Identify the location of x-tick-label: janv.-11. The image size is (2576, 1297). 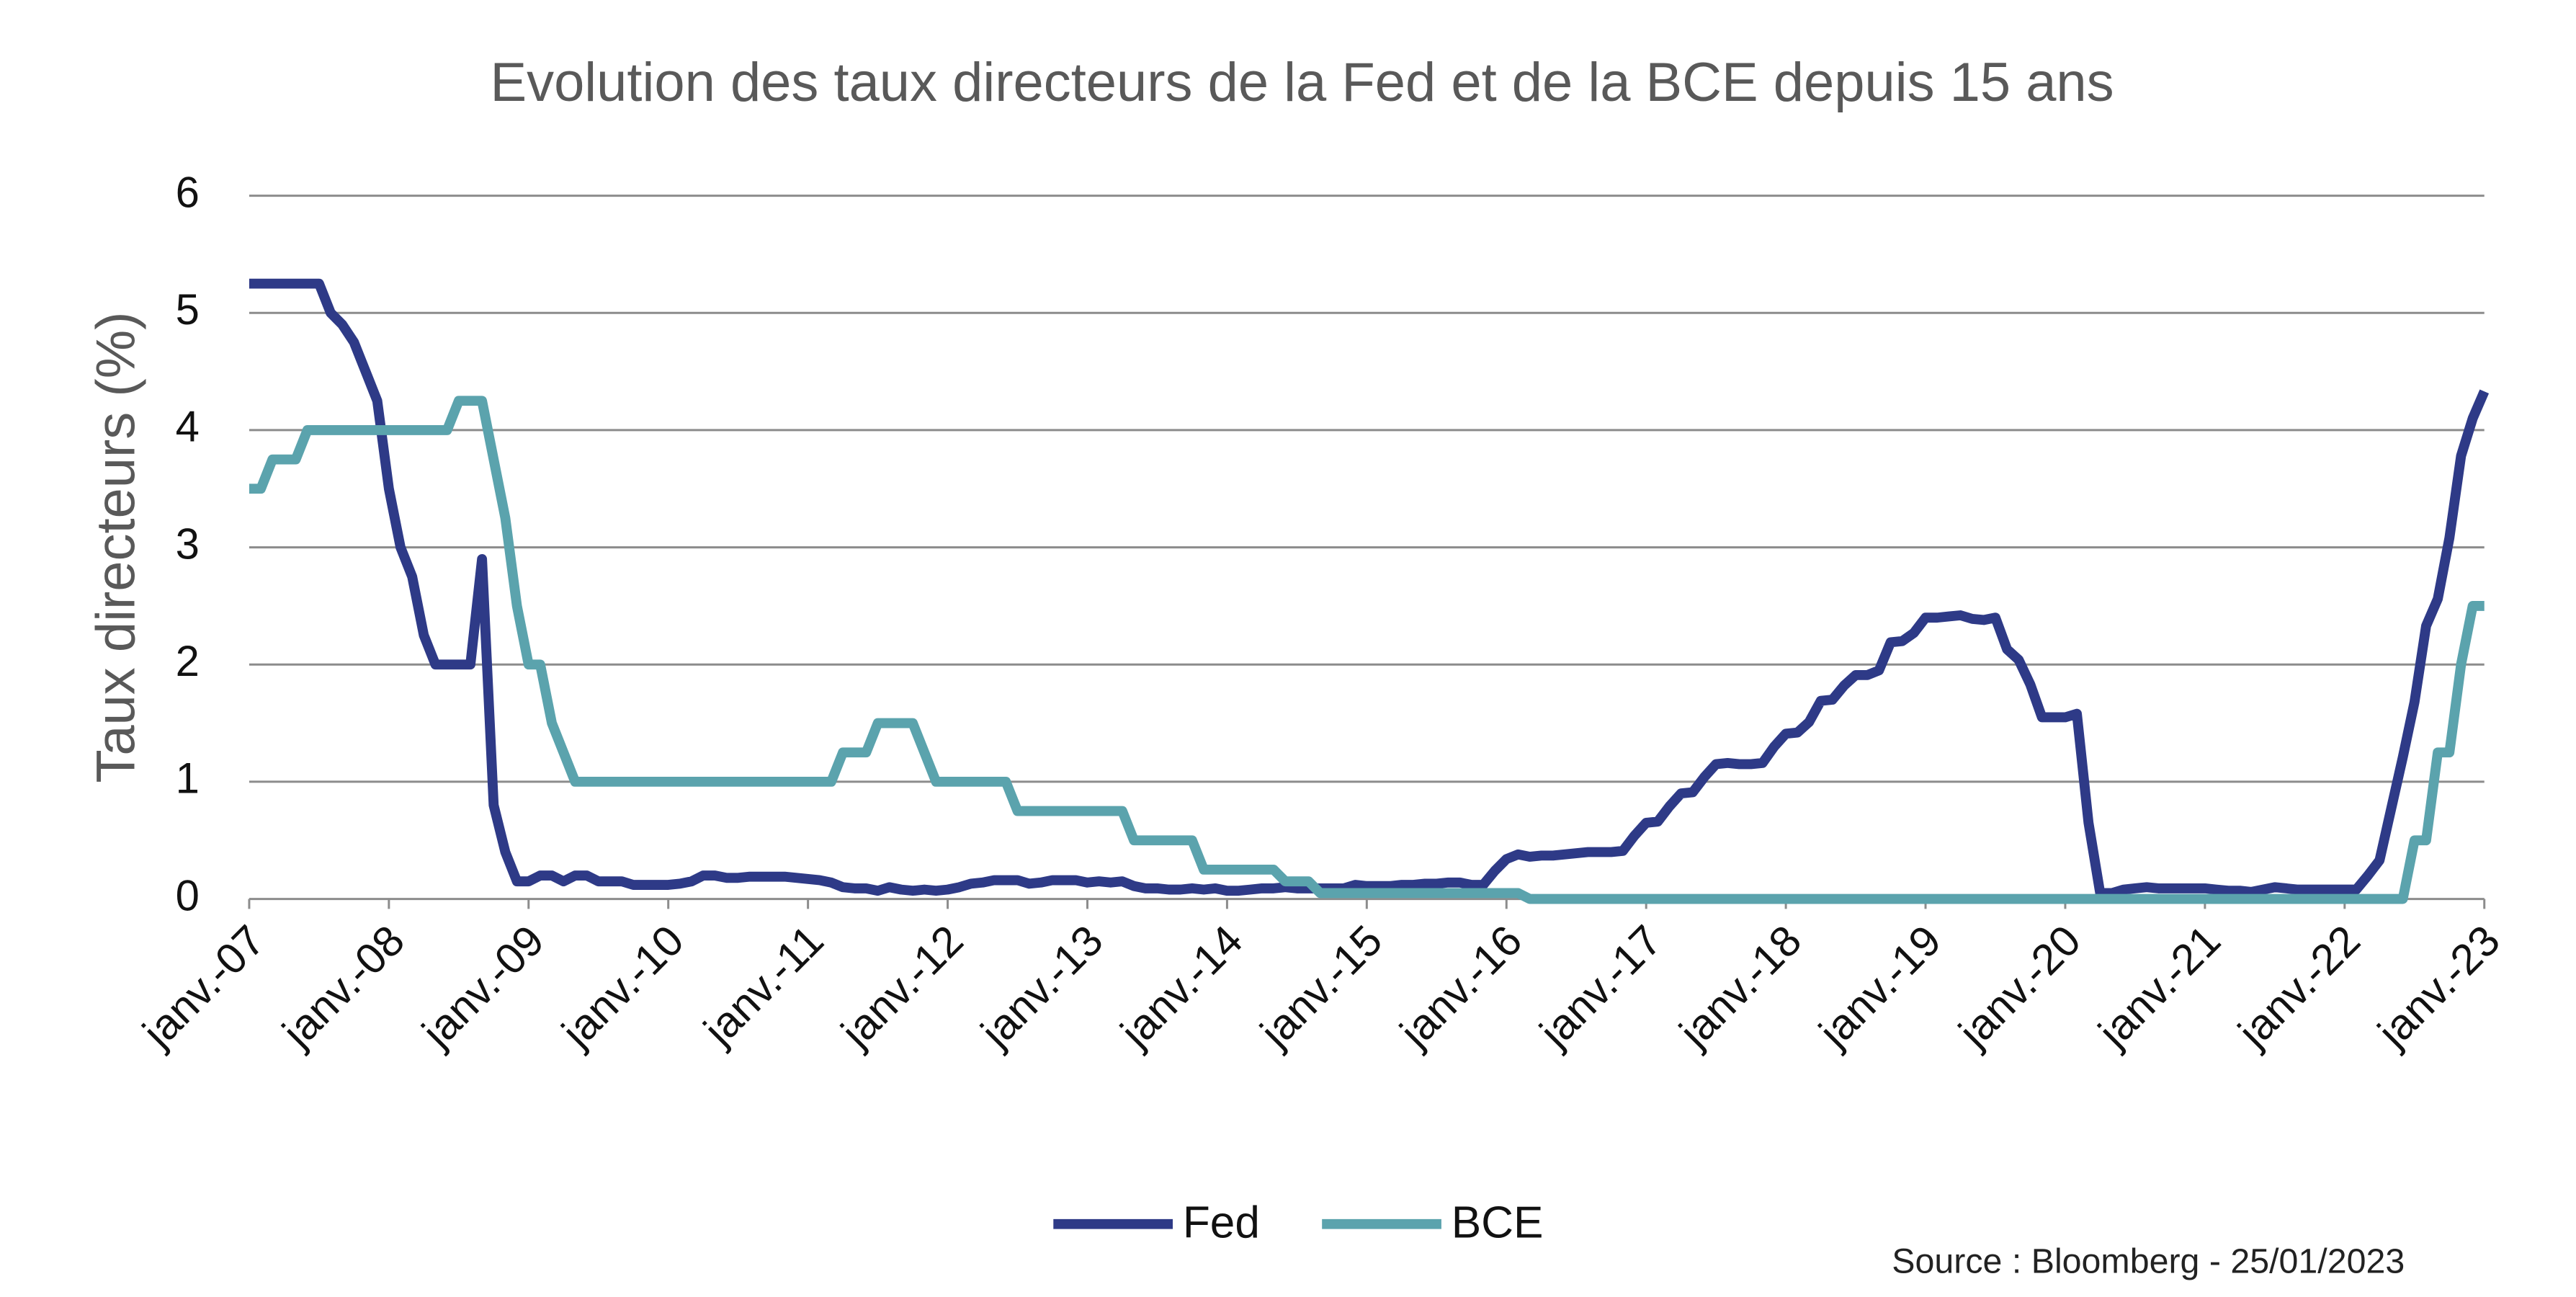
(764, 985).